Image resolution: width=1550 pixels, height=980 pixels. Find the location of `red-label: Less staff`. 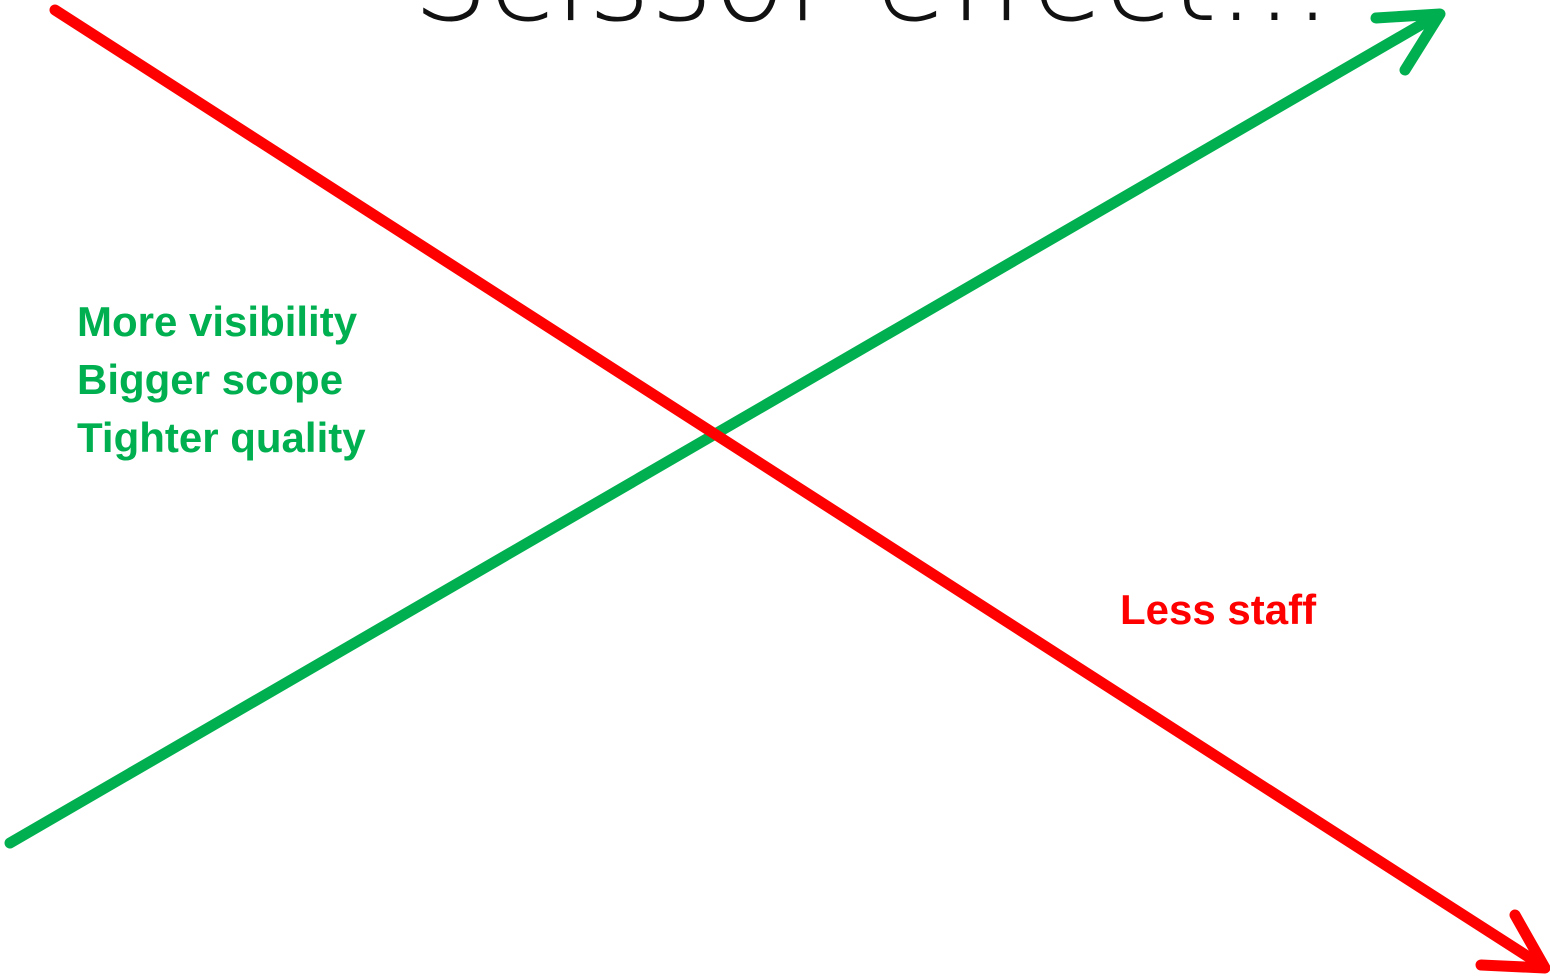

red-label: Less staff is located at coordinates (1218, 609).